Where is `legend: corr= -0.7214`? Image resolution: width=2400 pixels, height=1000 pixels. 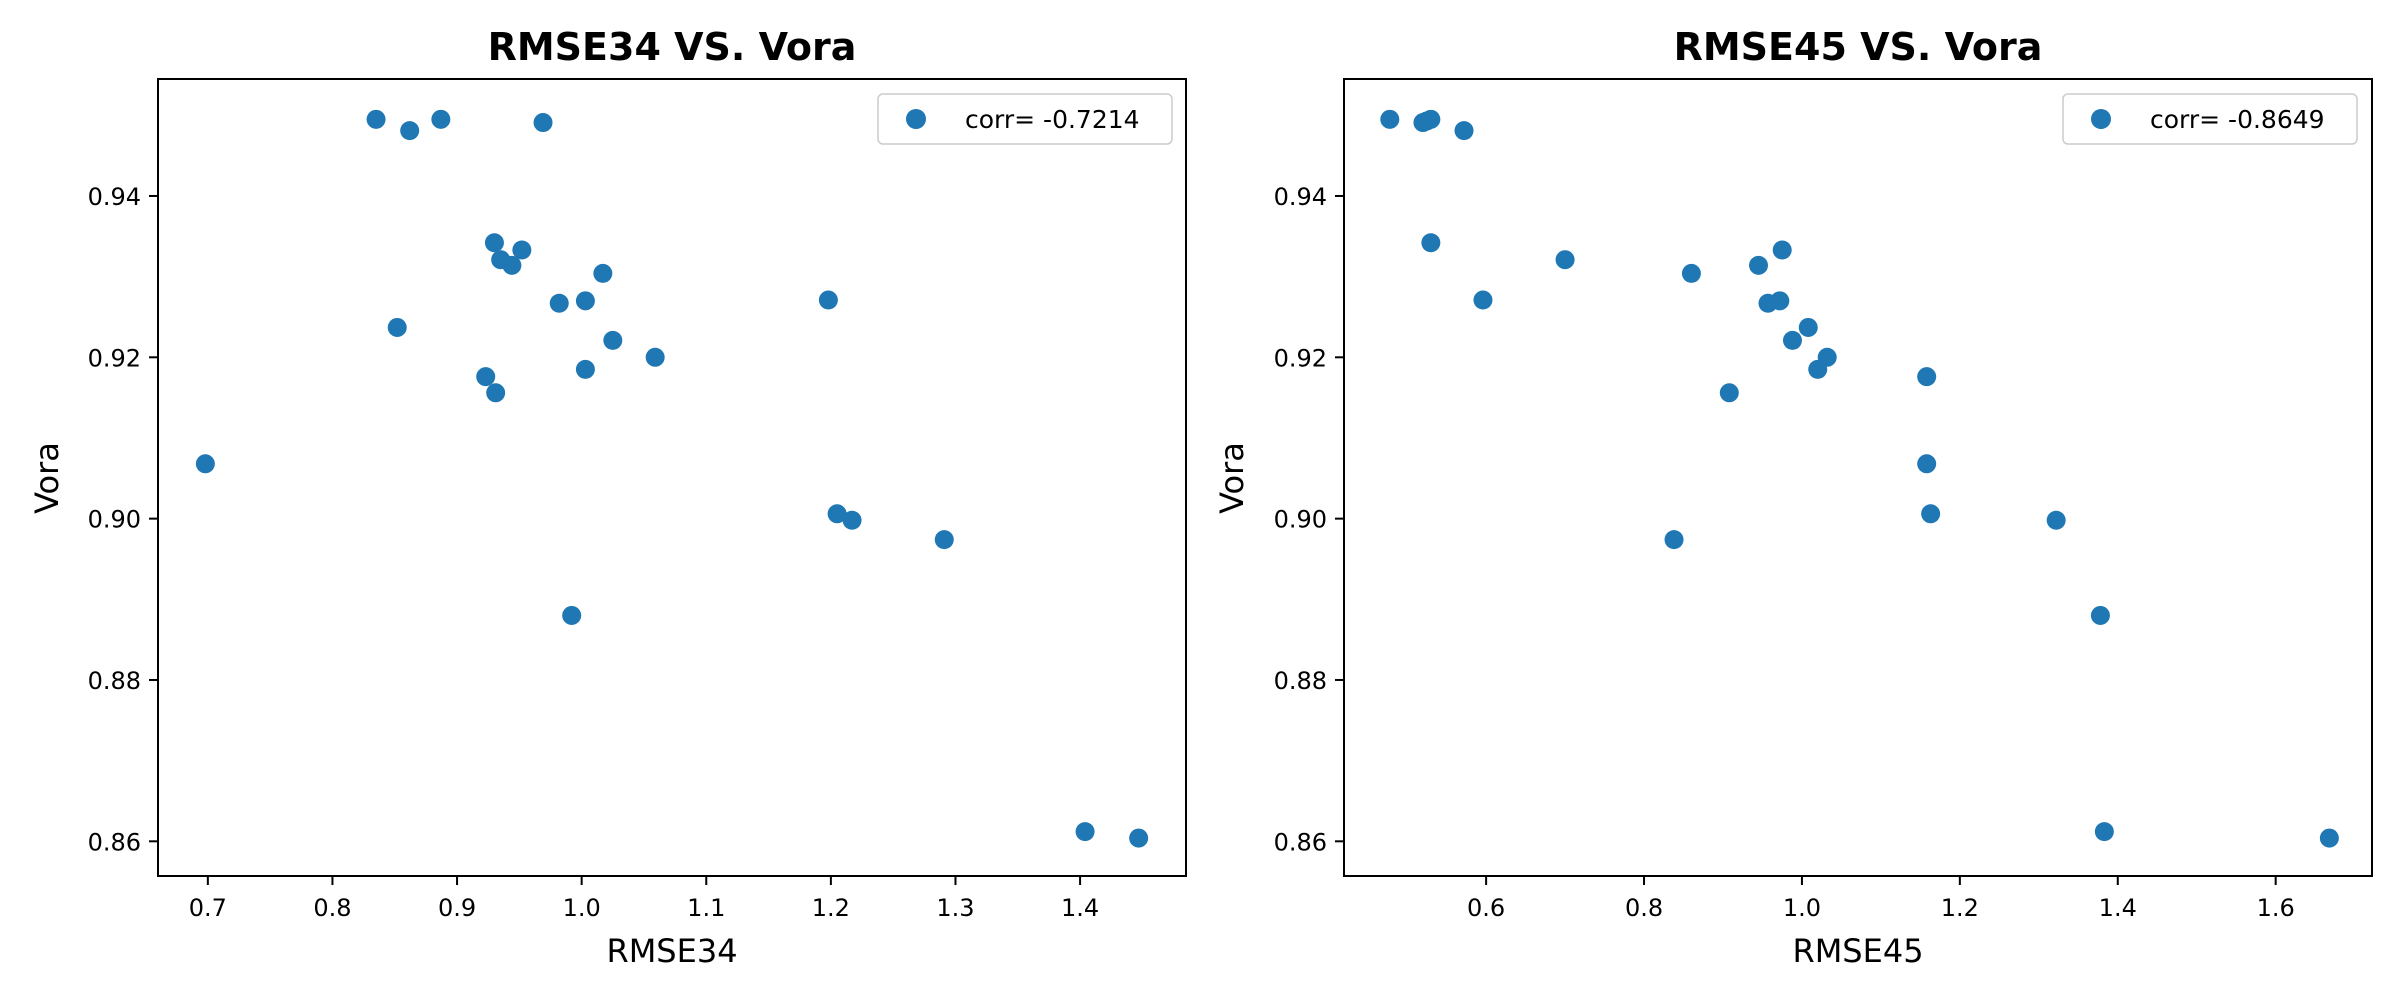
legend: corr= -0.7214 is located at coordinates (1025, 119).